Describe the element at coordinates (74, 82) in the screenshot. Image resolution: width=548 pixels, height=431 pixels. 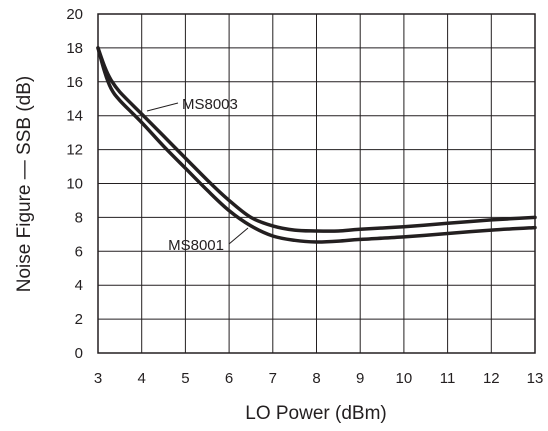
I see `y-tick-label: 16` at that location.